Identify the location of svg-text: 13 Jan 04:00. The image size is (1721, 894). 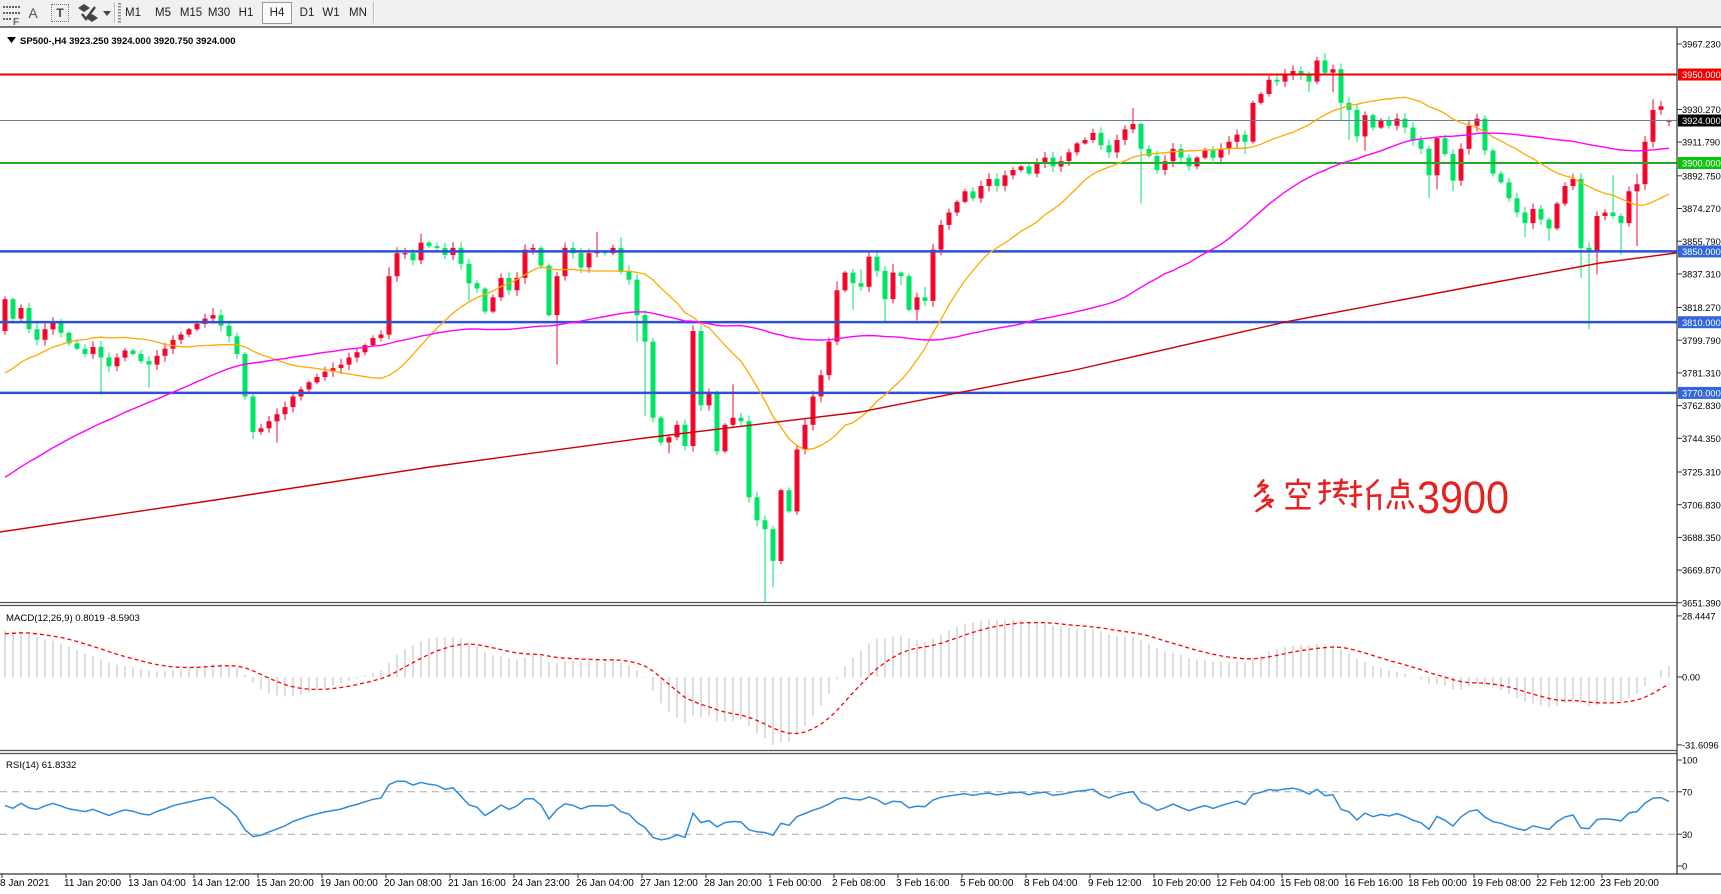
(157, 883).